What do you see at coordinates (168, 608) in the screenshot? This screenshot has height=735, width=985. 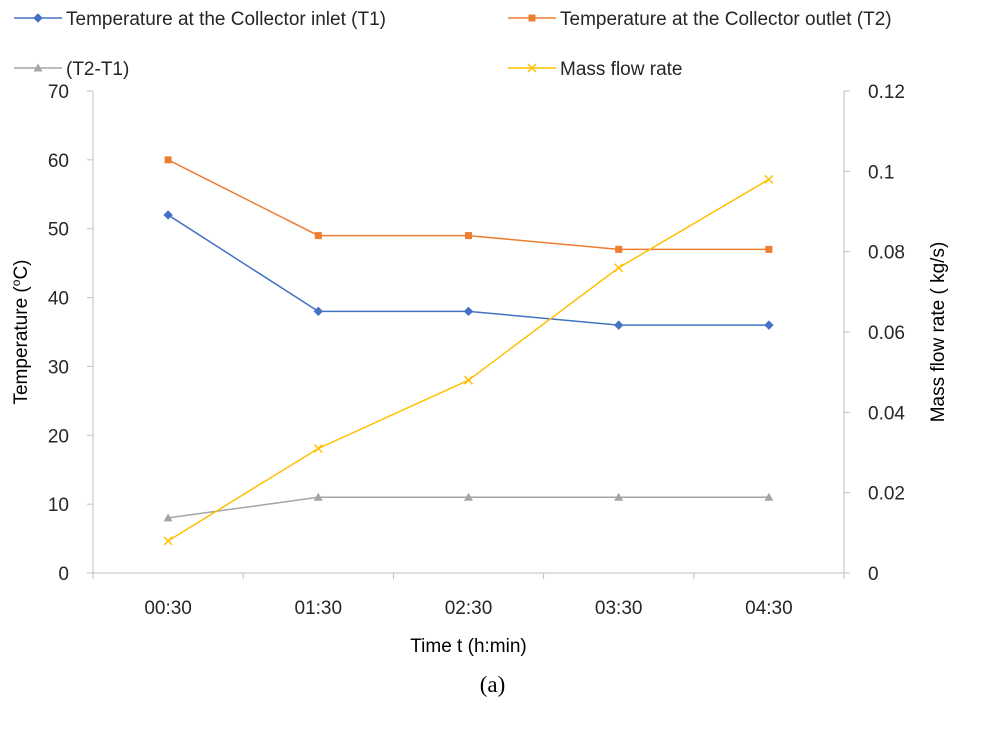 I see `x-tick-label: 00:30` at bounding box center [168, 608].